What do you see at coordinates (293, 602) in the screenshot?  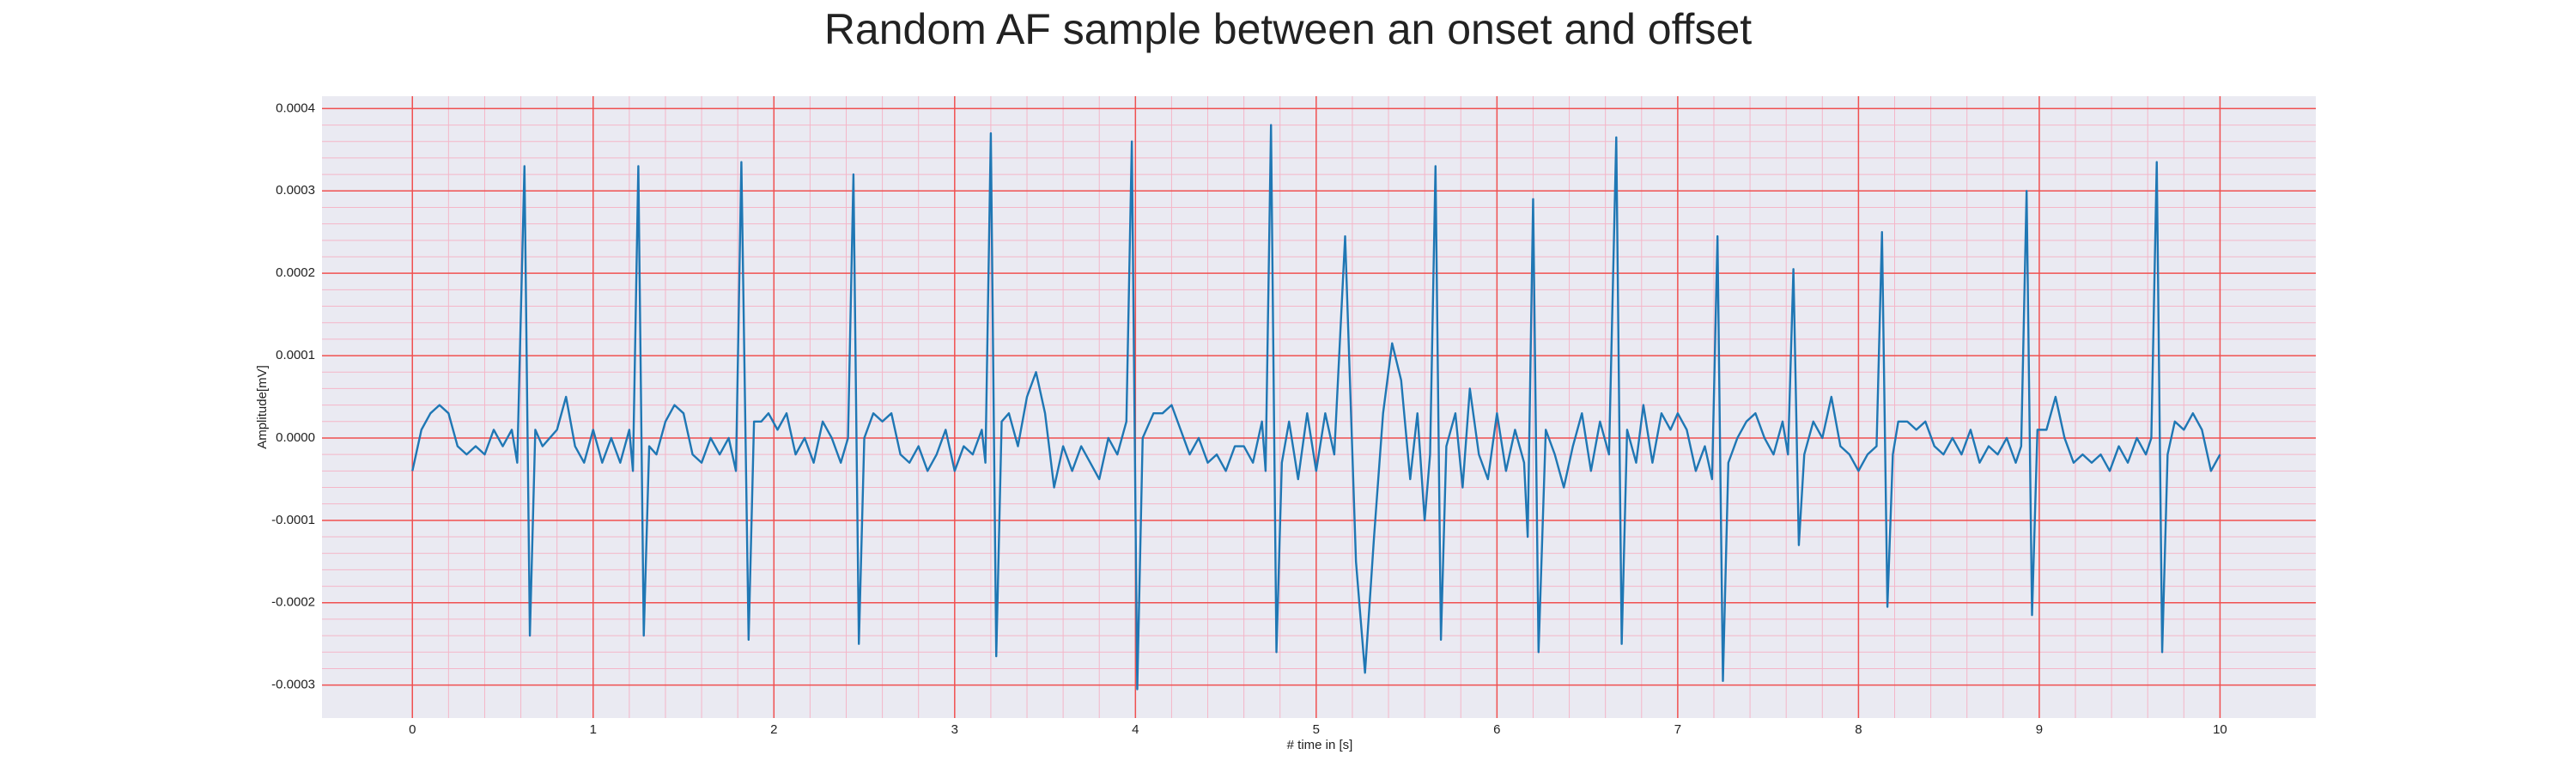 I see `y-tick-label: -0.0002` at bounding box center [293, 602].